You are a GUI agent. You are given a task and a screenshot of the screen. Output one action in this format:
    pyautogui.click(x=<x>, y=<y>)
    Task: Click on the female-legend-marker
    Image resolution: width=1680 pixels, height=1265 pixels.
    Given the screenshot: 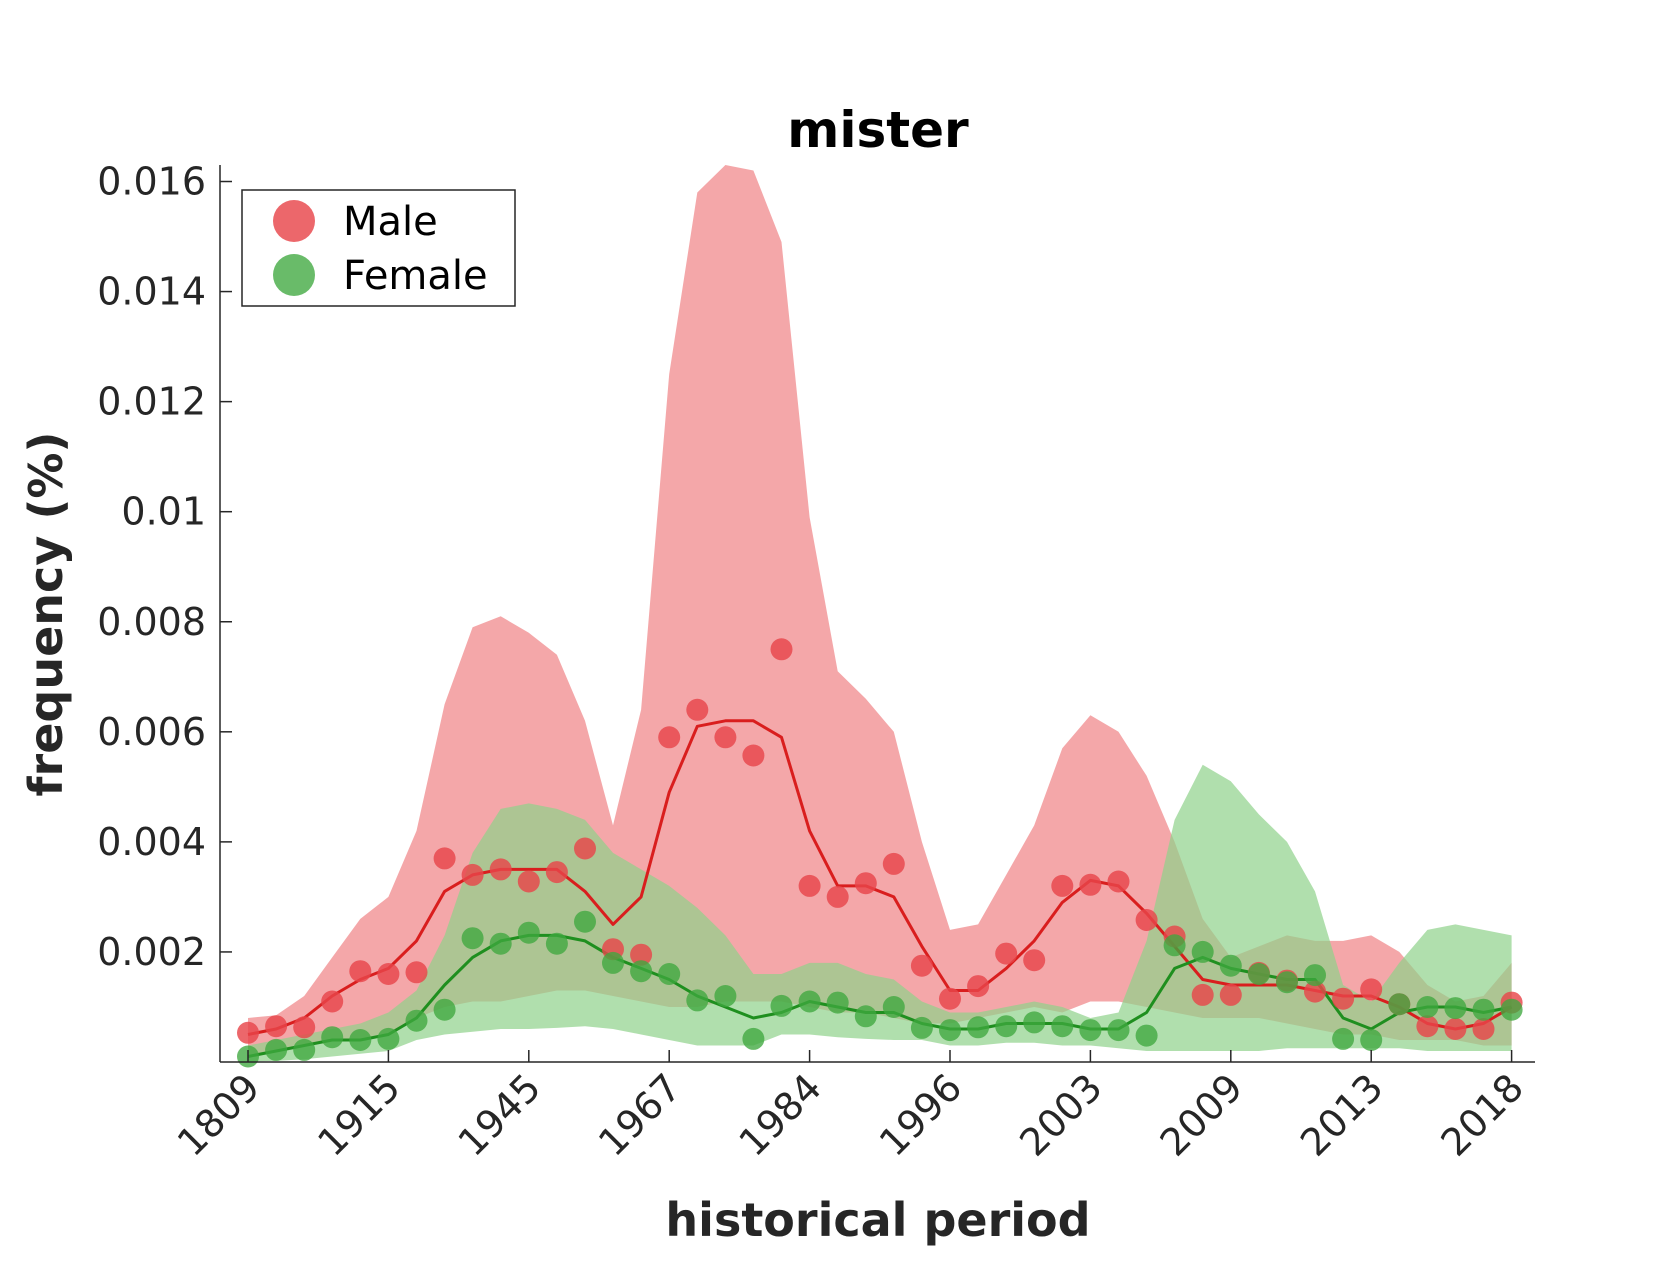 What is the action you would take?
    pyautogui.click(x=294, y=275)
    